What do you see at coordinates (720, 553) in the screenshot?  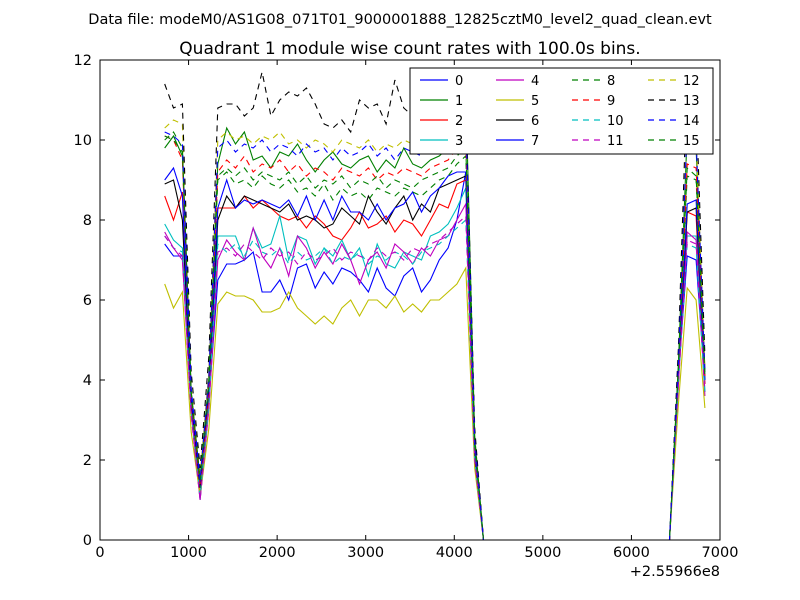 I see `x-tick-label: 7000` at bounding box center [720, 553].